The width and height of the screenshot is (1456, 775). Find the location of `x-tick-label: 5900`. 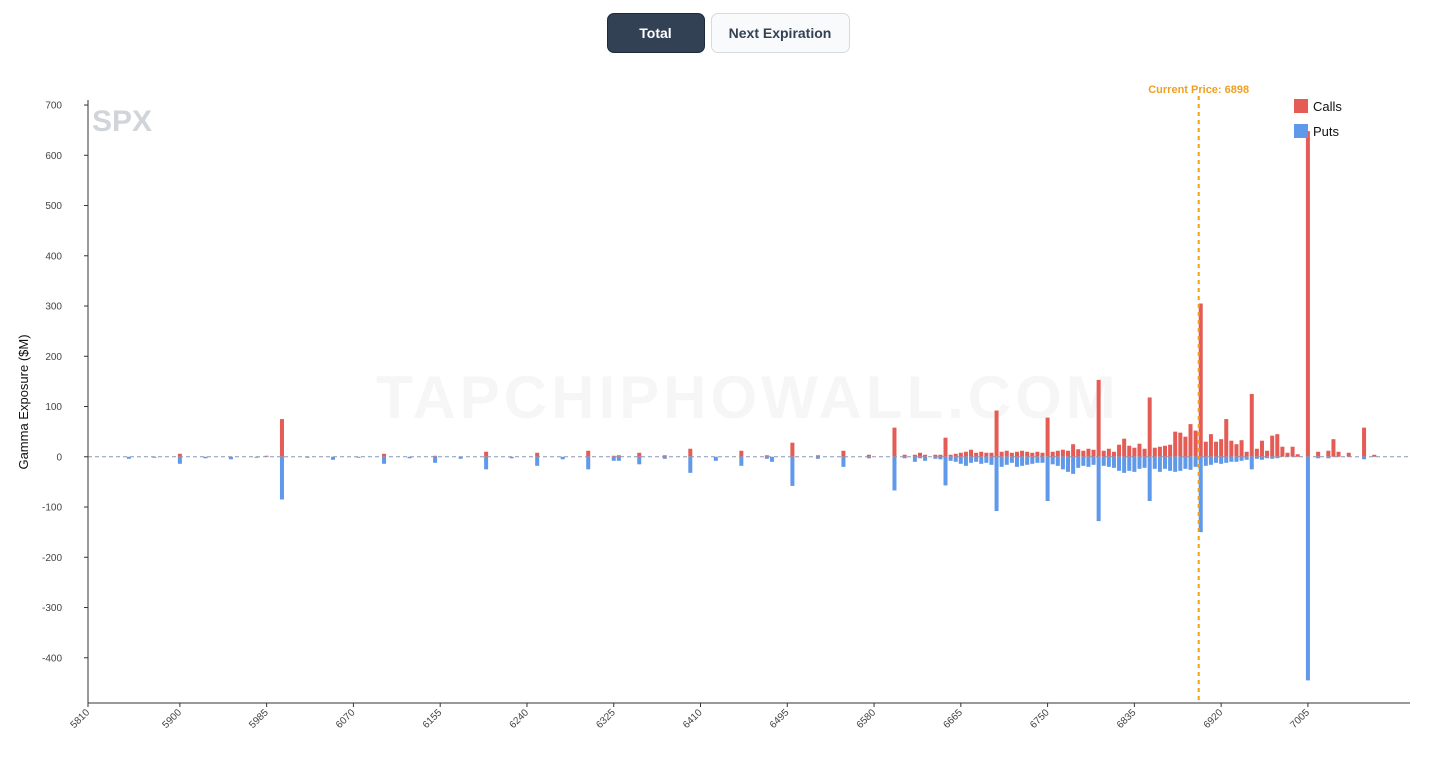

x-tick-label: 5900 is located at coordinates (172, 719).